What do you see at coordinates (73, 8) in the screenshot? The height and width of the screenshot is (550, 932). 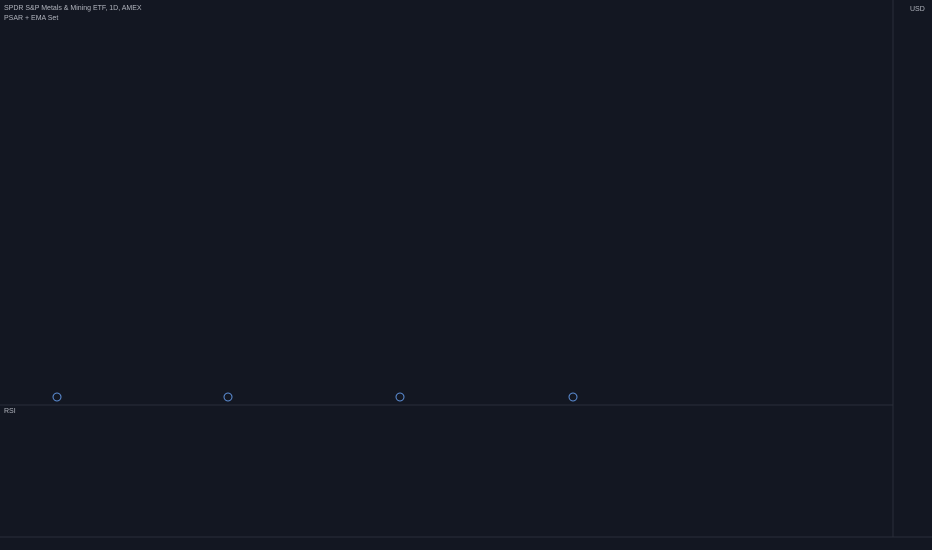 I see `chart-title: SPDR S&P Metals & Mining ETF, 1D, AMEX` at bounding box center [73, 8].